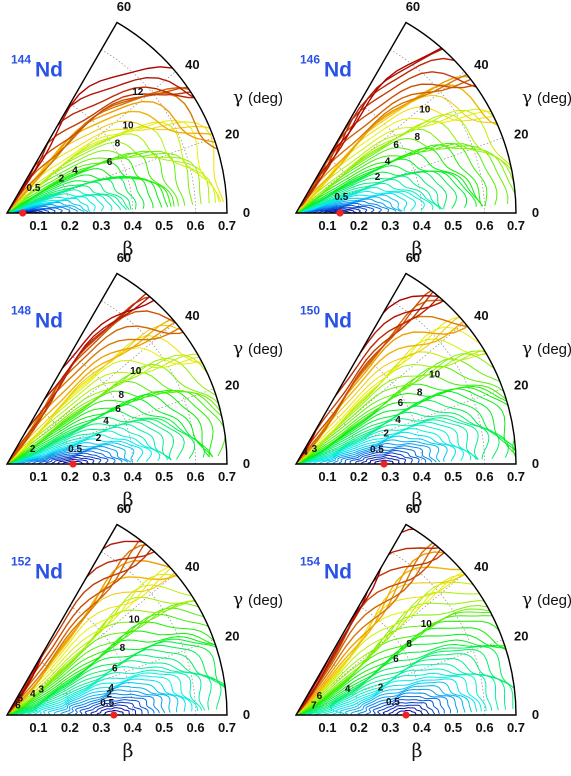  Describe the element at coordinates (75, 171) in the screenshot. I see `contour-label: 4` at that location.